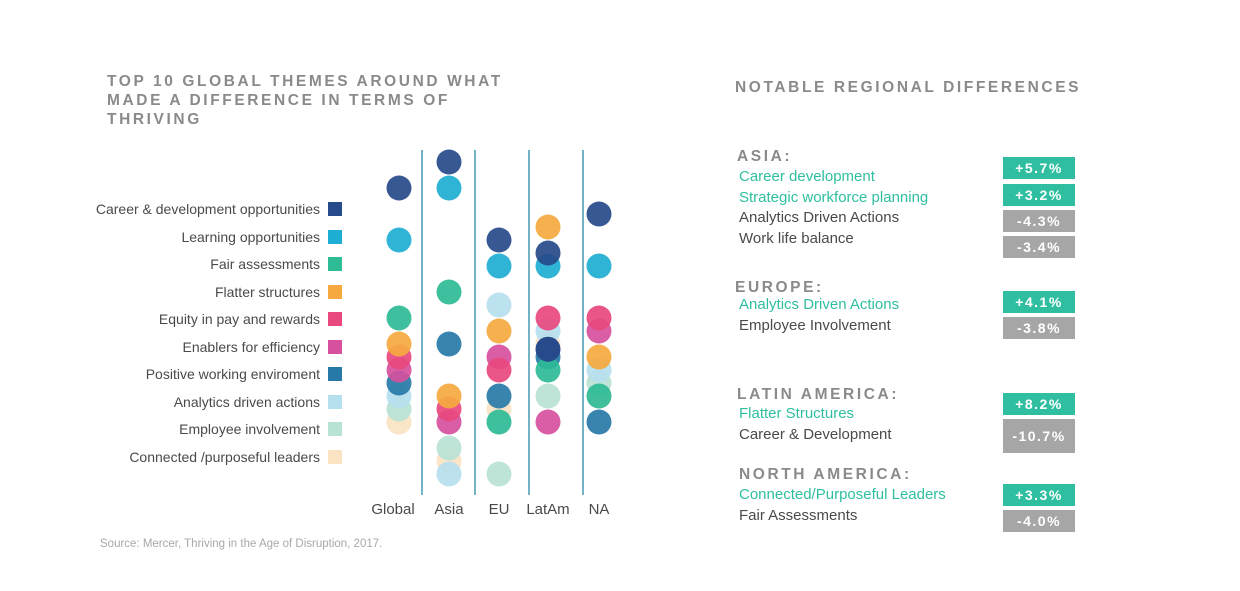 This screenshot has height=591, width=1240. Describe the element at coordinates (265, 264) in the screenshot. I see `legend-label: Fair assessments` at that location.